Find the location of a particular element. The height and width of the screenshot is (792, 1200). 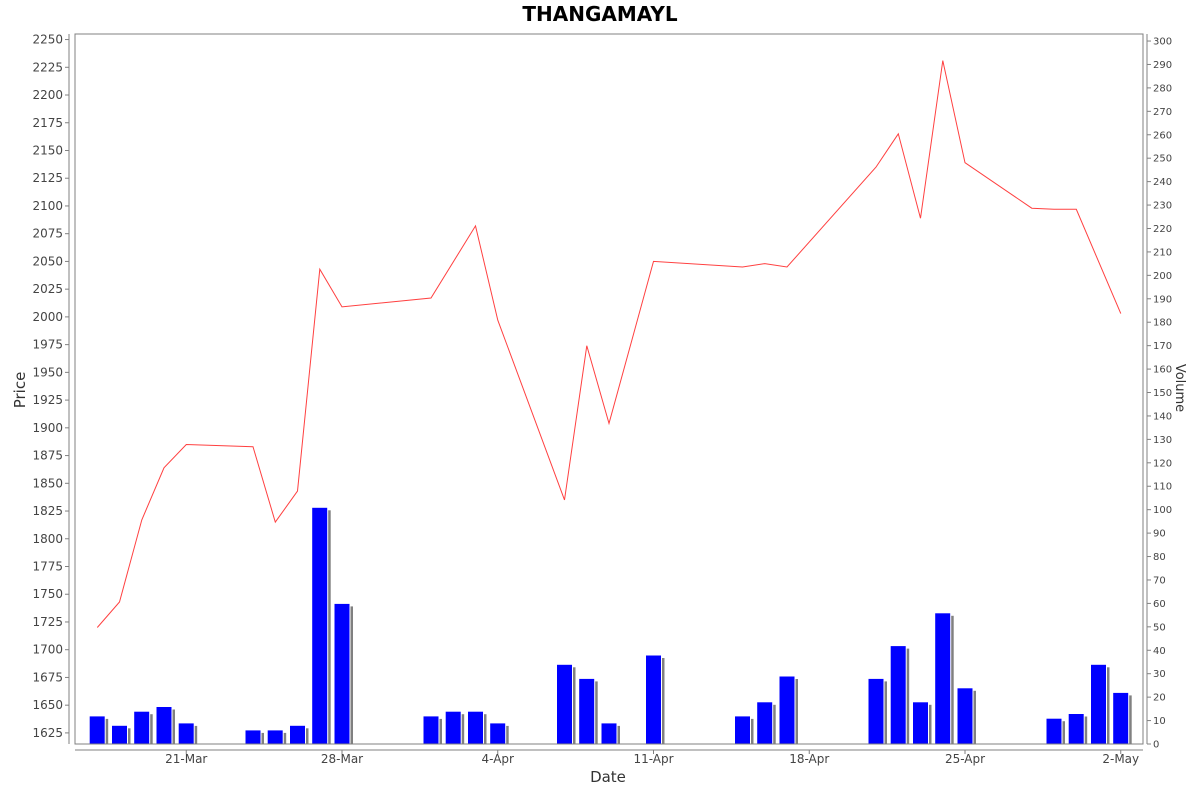

x-tick-label: 21-Mar is located at coordinates (186, 759).